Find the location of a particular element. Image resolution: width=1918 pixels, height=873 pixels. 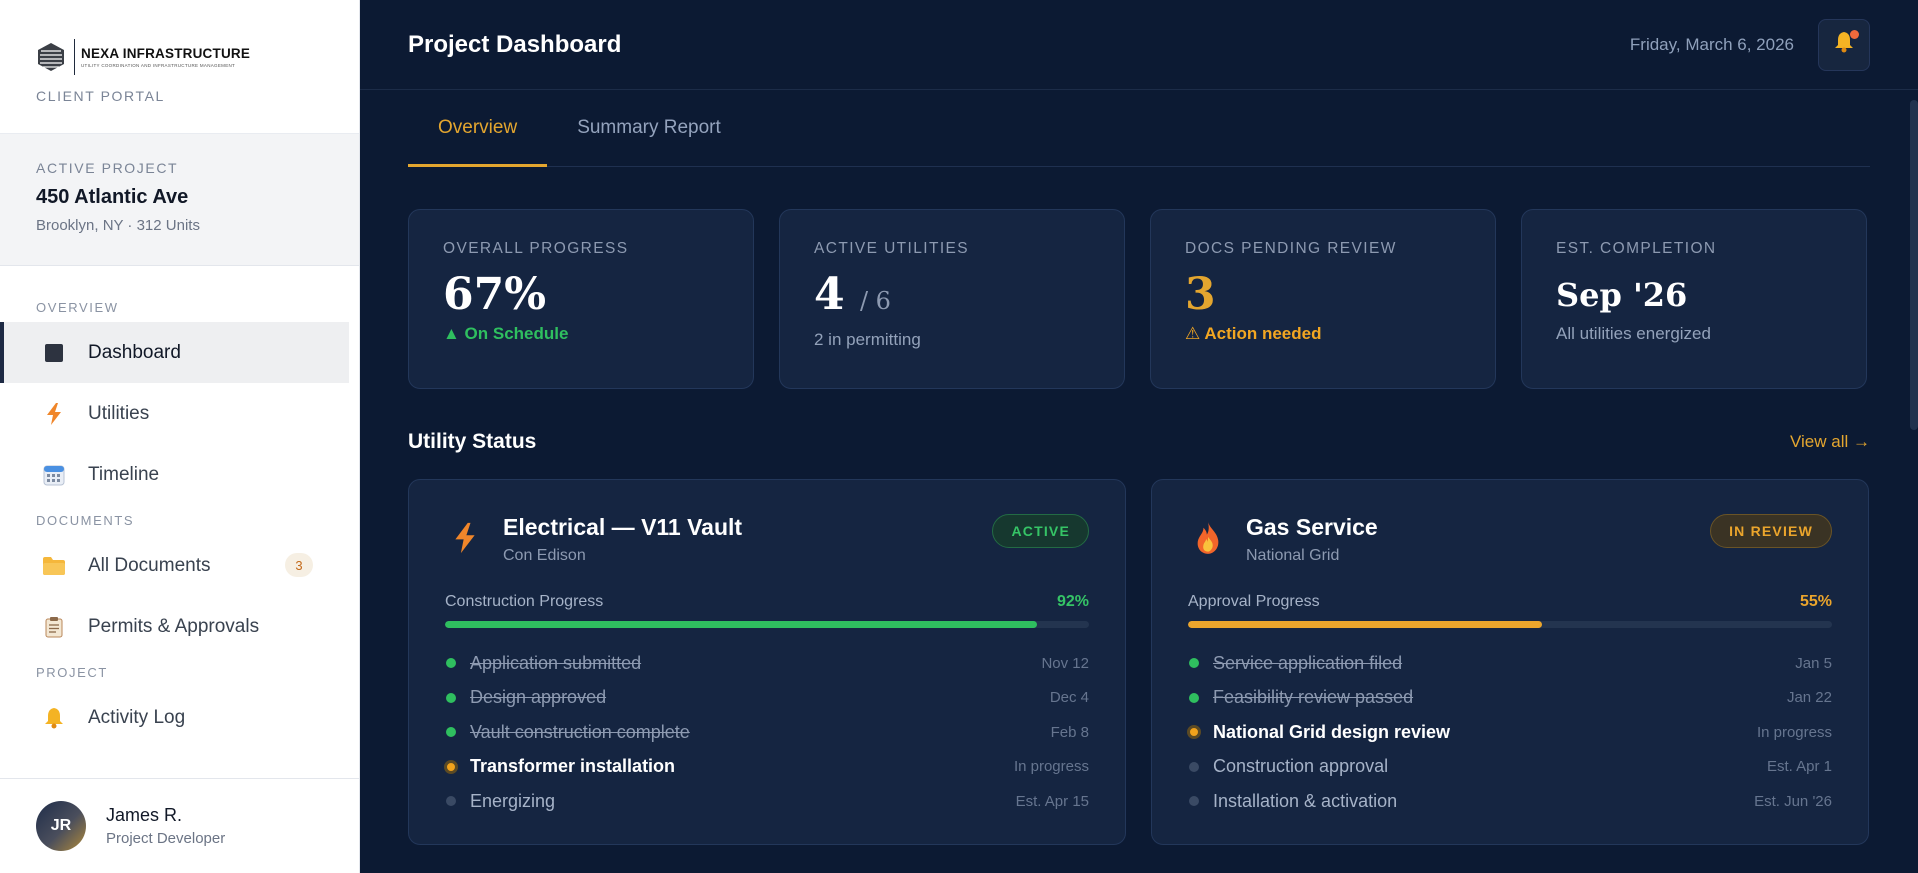

notifications-button is located at coordinates (1844, 44).